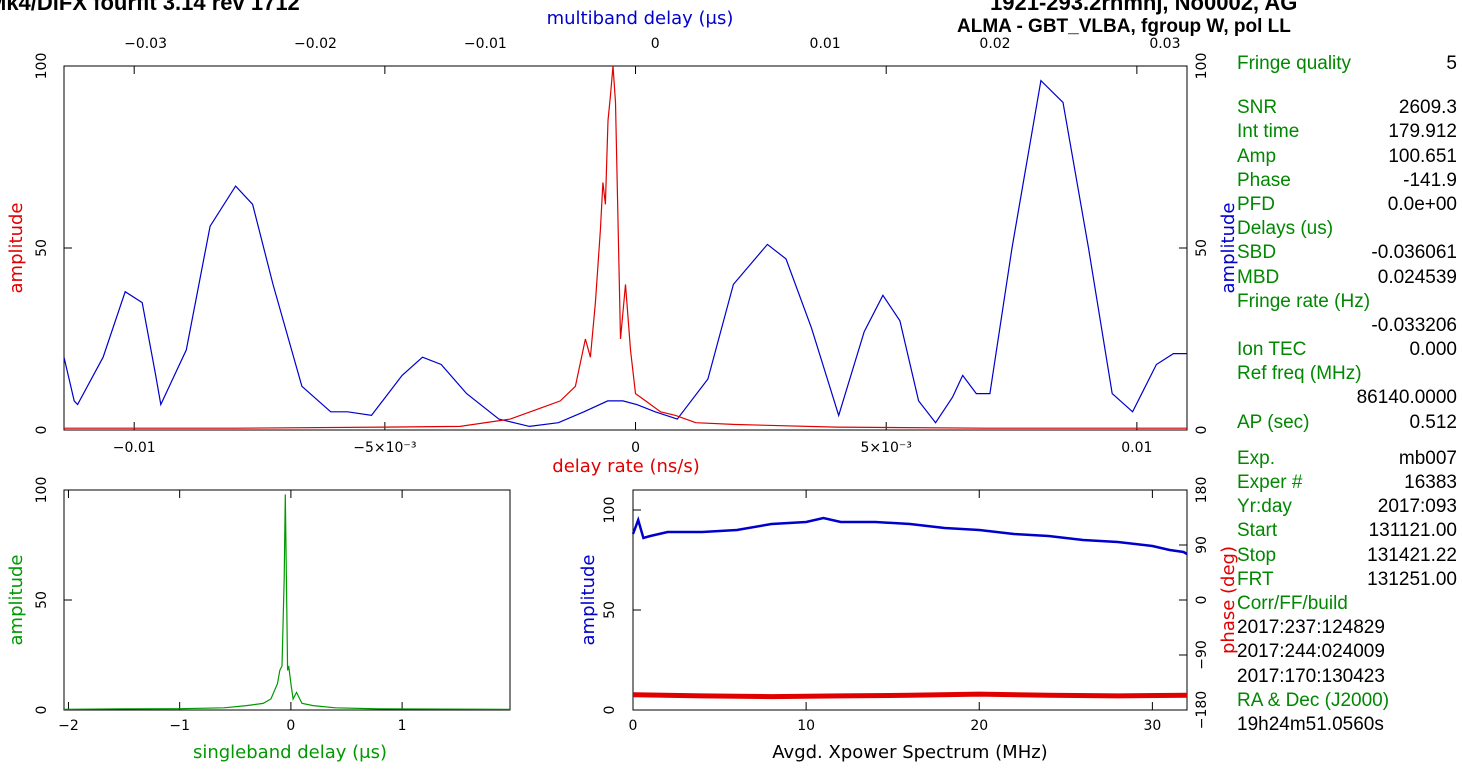  I want to click on xpower-phase-label: phase (deg), so click(1228, 600).